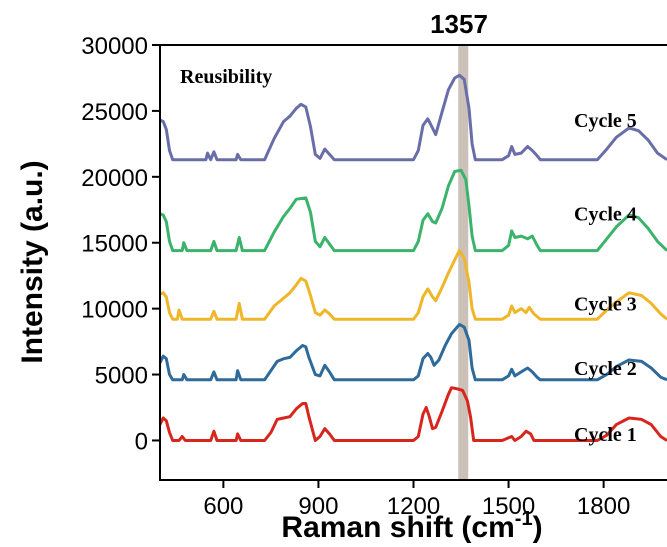  What do you see at coordinates (114, 46) in the screenshot?
I see `y-tick-label: 30000` at bounding box center [114, 46].